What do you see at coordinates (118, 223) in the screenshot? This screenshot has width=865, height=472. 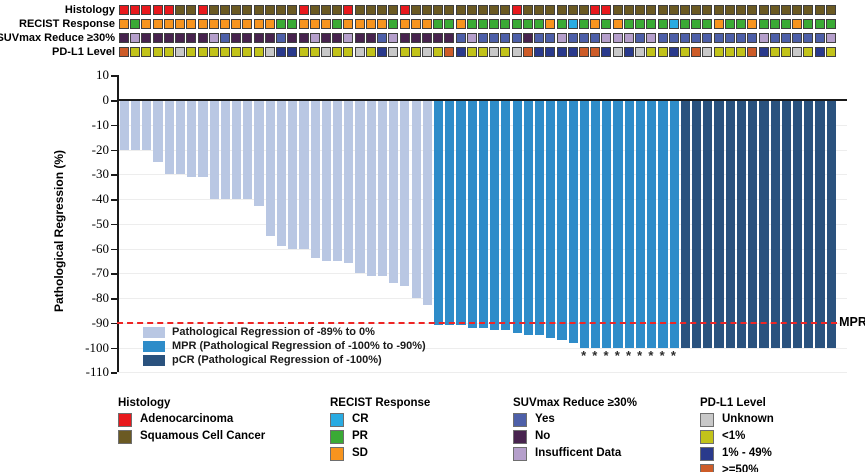 I see `y-axis-line` at bounding box center [118, 223].